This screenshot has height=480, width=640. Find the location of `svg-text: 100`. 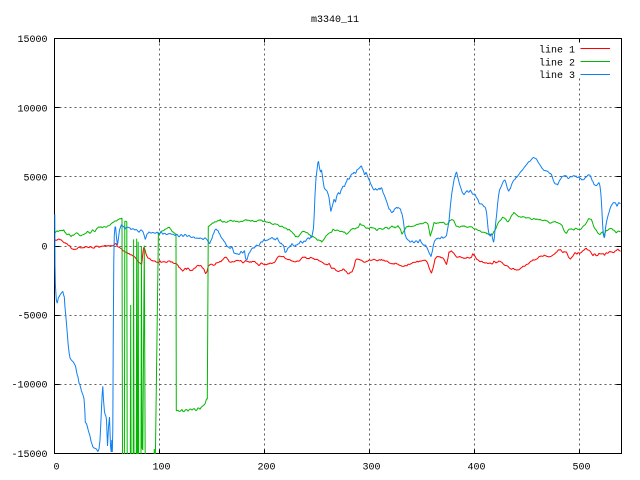

svg-text: 100 is located at coordinates (161, 468).